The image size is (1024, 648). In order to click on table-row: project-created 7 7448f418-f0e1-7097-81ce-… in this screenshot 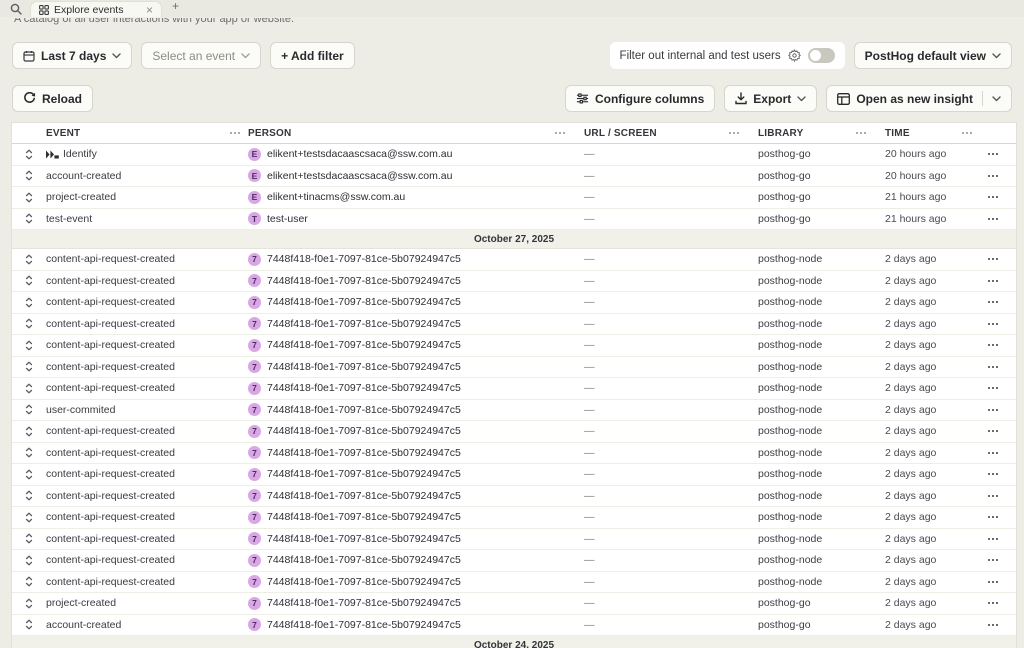, I will do `click(514, 604)`.